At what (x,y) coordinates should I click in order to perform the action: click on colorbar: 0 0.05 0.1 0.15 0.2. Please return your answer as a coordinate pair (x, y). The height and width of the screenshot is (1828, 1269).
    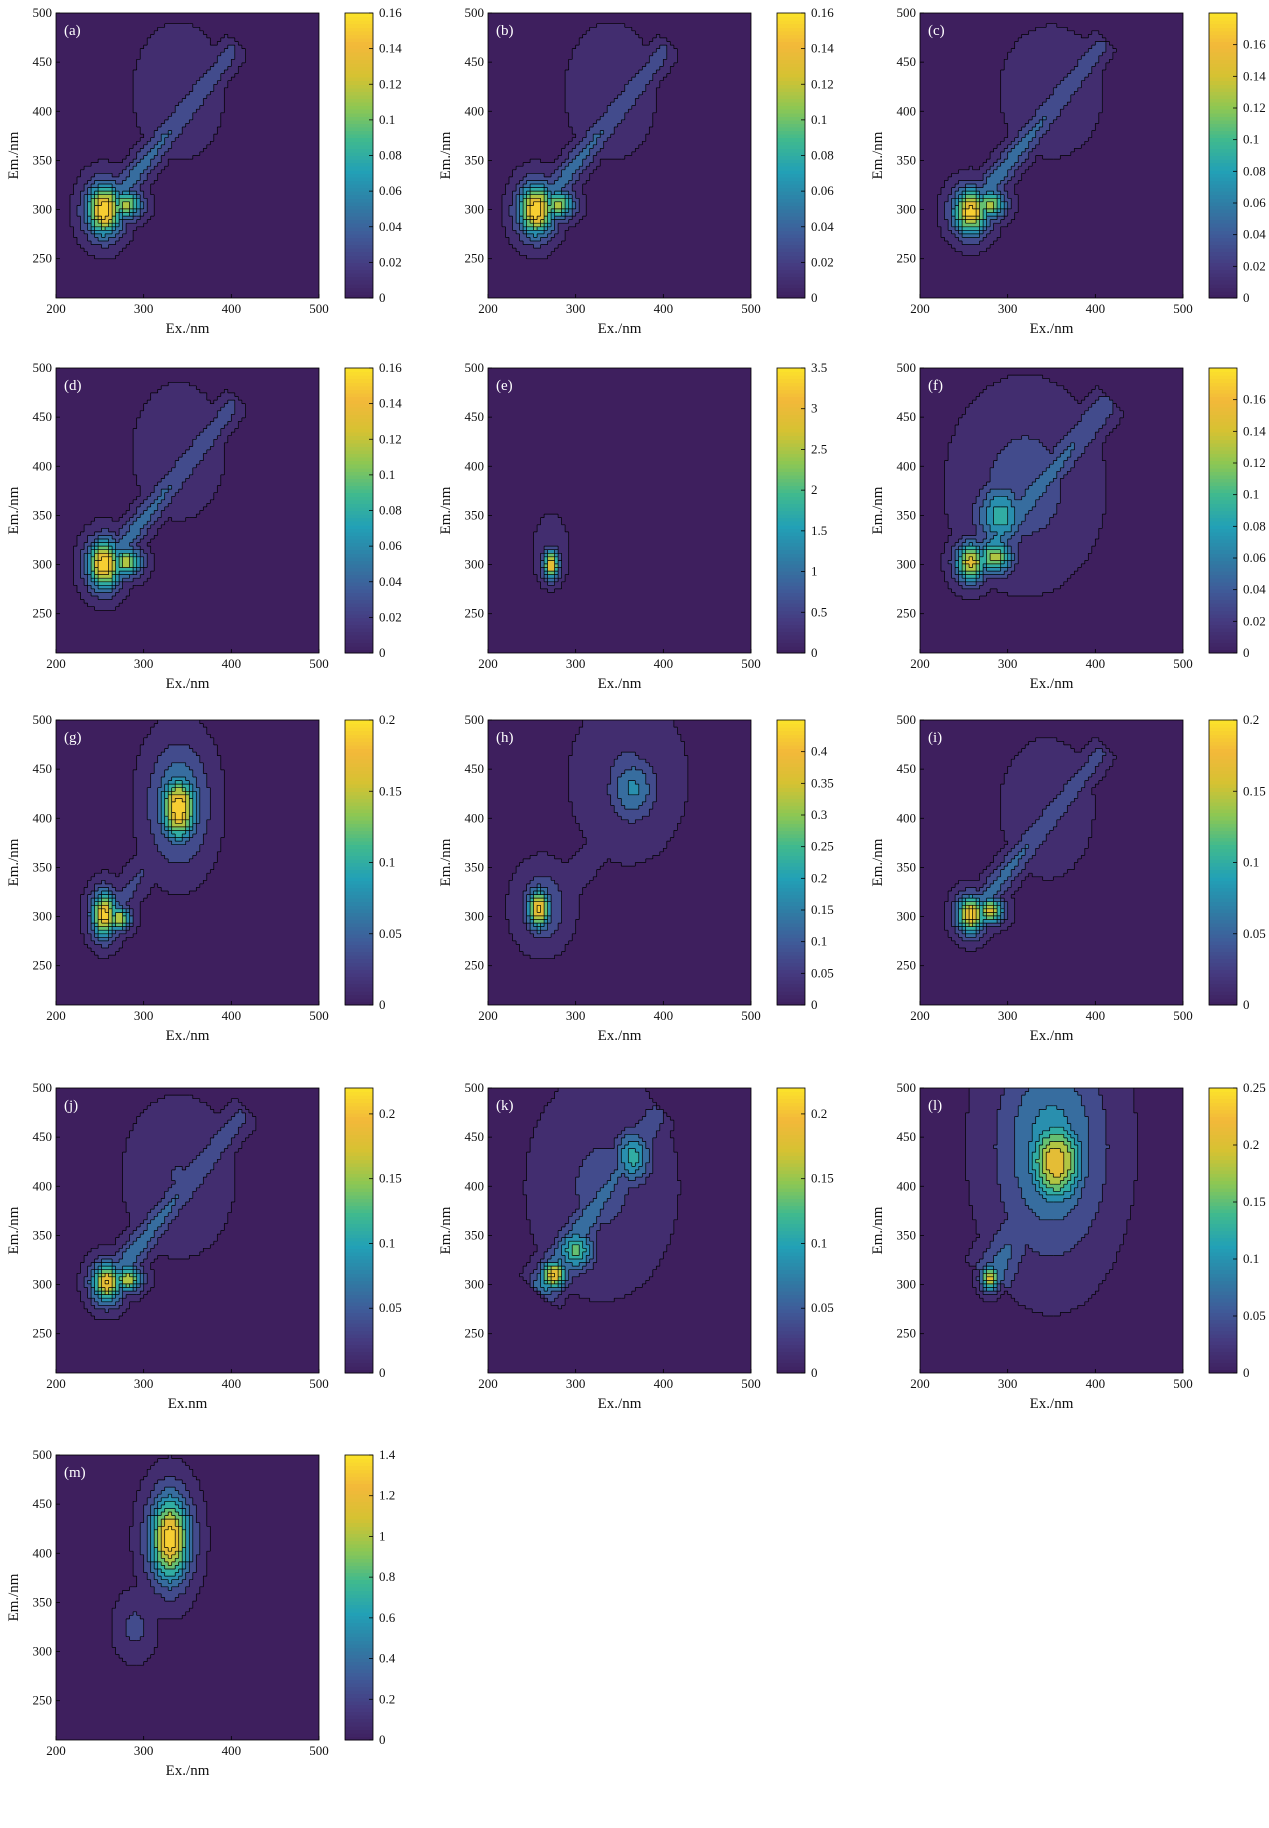
    Looking at the image, I should click on (373, 1233).